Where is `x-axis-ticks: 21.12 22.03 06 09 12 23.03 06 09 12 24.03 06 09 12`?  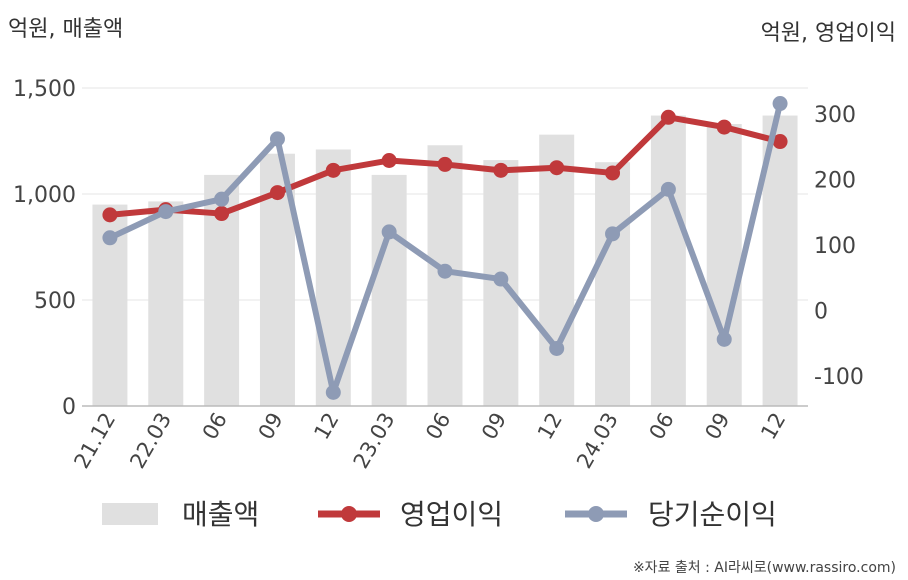 x-axis-ticks: 21.12 22.03 06 09 12 23.03 06 09 12 24.03 06 09 12 is located at coordinates (429, 441).